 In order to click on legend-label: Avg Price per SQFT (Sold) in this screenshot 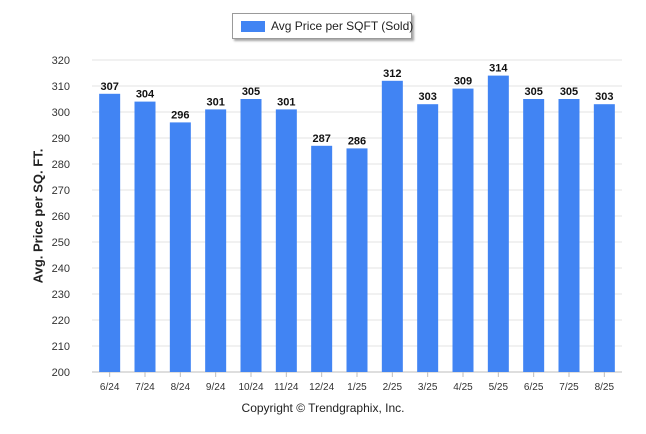, I will do `click(342, 26)`.